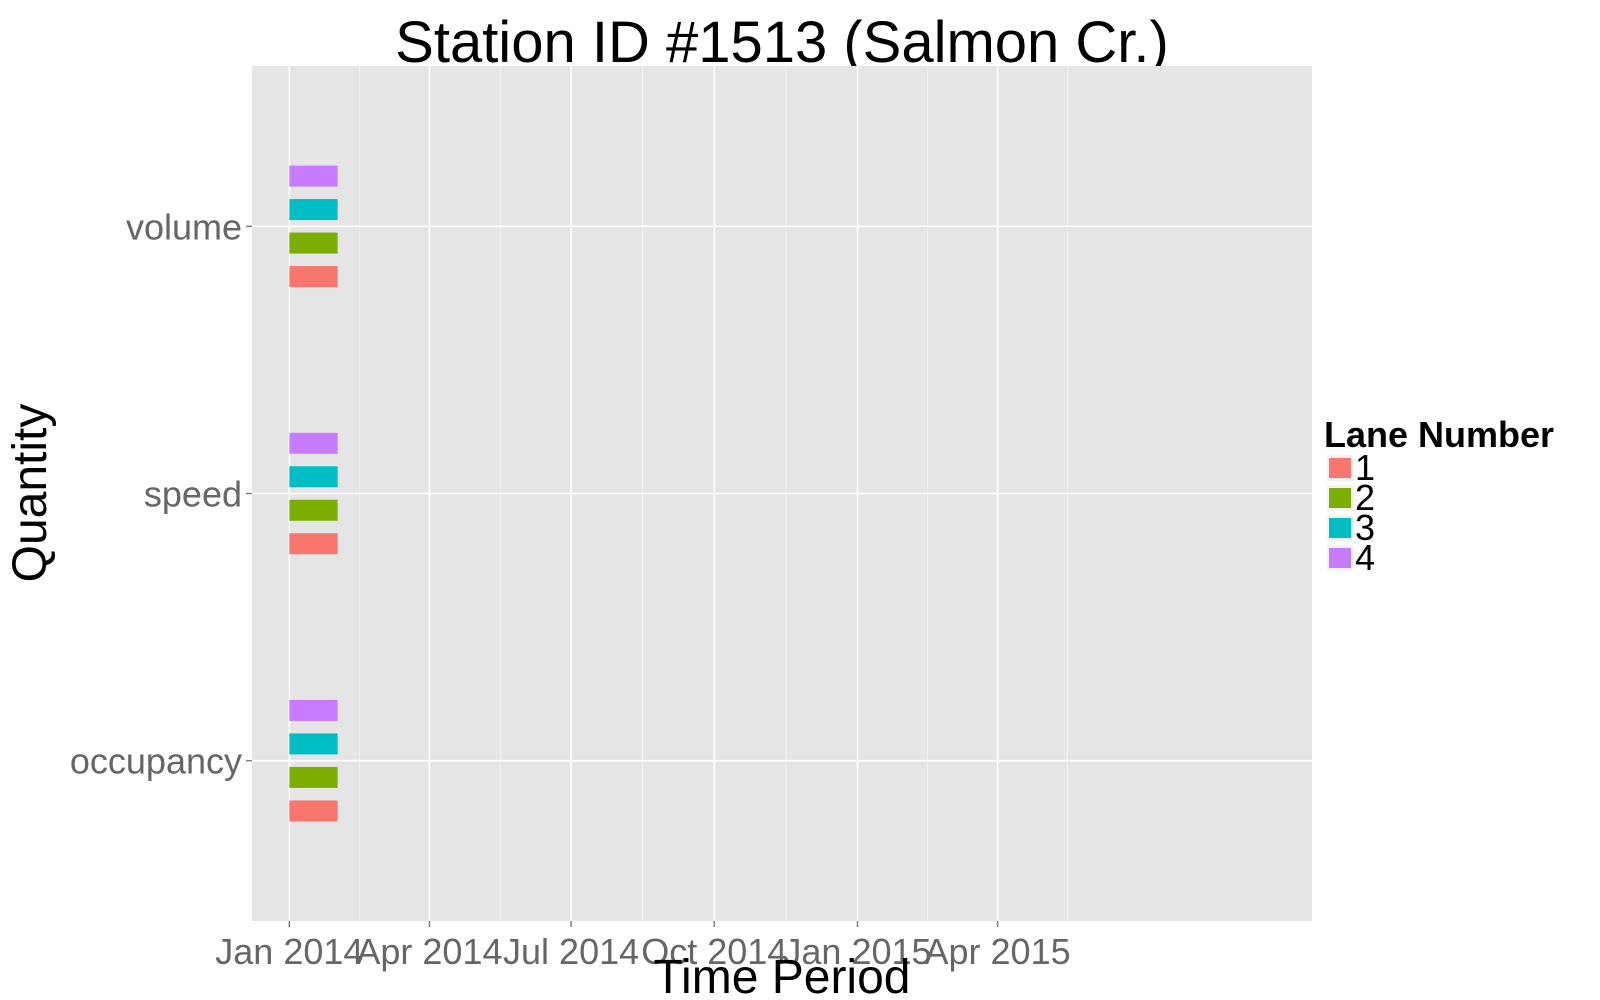  What do you see at coordinates (857, 951) in the screenshot?
I see `x-tick-label: Jan 2015` at bounding box center [857, 951].